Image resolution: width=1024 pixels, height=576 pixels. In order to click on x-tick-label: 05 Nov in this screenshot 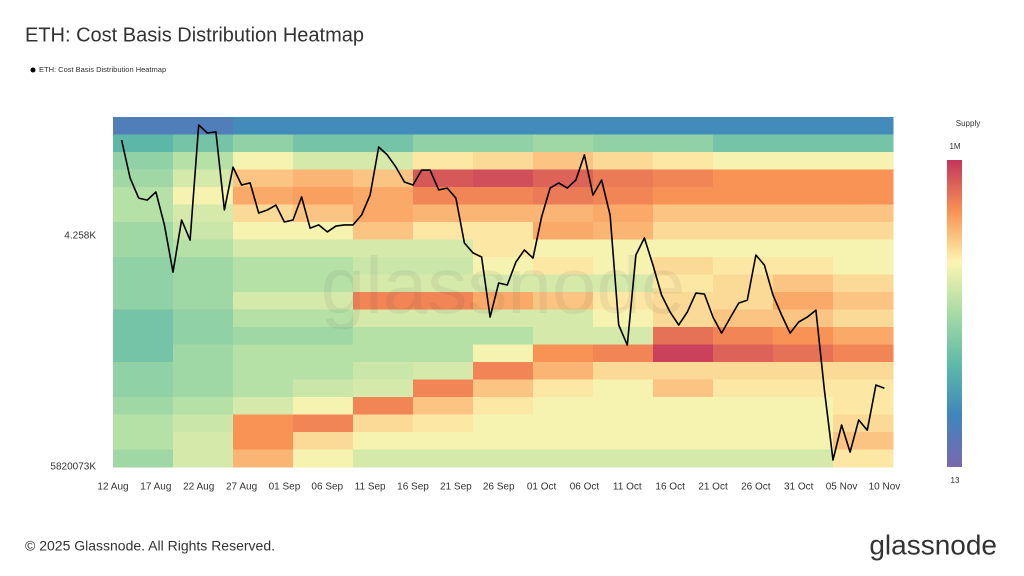, I will do `click(842, 487)`.